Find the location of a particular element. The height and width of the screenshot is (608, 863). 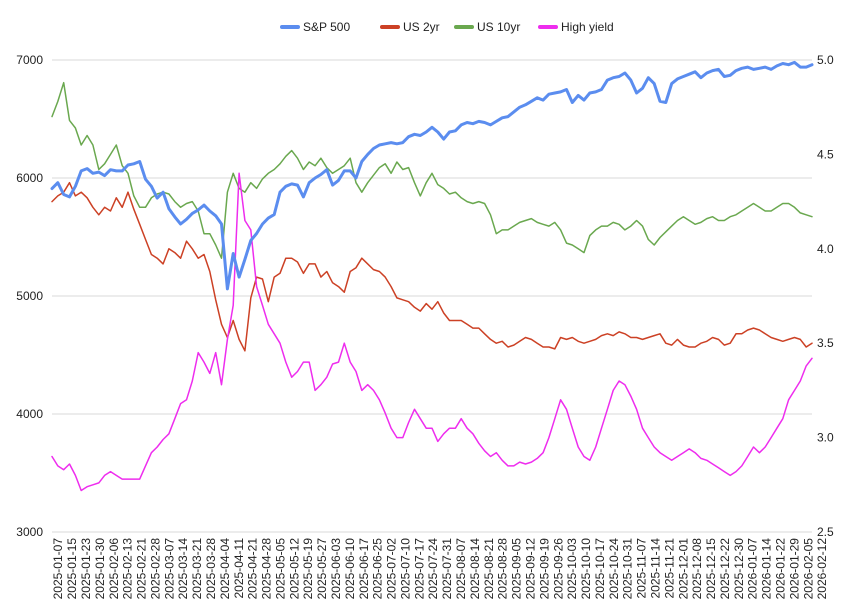

x-axis-tick-label: 2025-12-15 is located at coordinates (711, 569).